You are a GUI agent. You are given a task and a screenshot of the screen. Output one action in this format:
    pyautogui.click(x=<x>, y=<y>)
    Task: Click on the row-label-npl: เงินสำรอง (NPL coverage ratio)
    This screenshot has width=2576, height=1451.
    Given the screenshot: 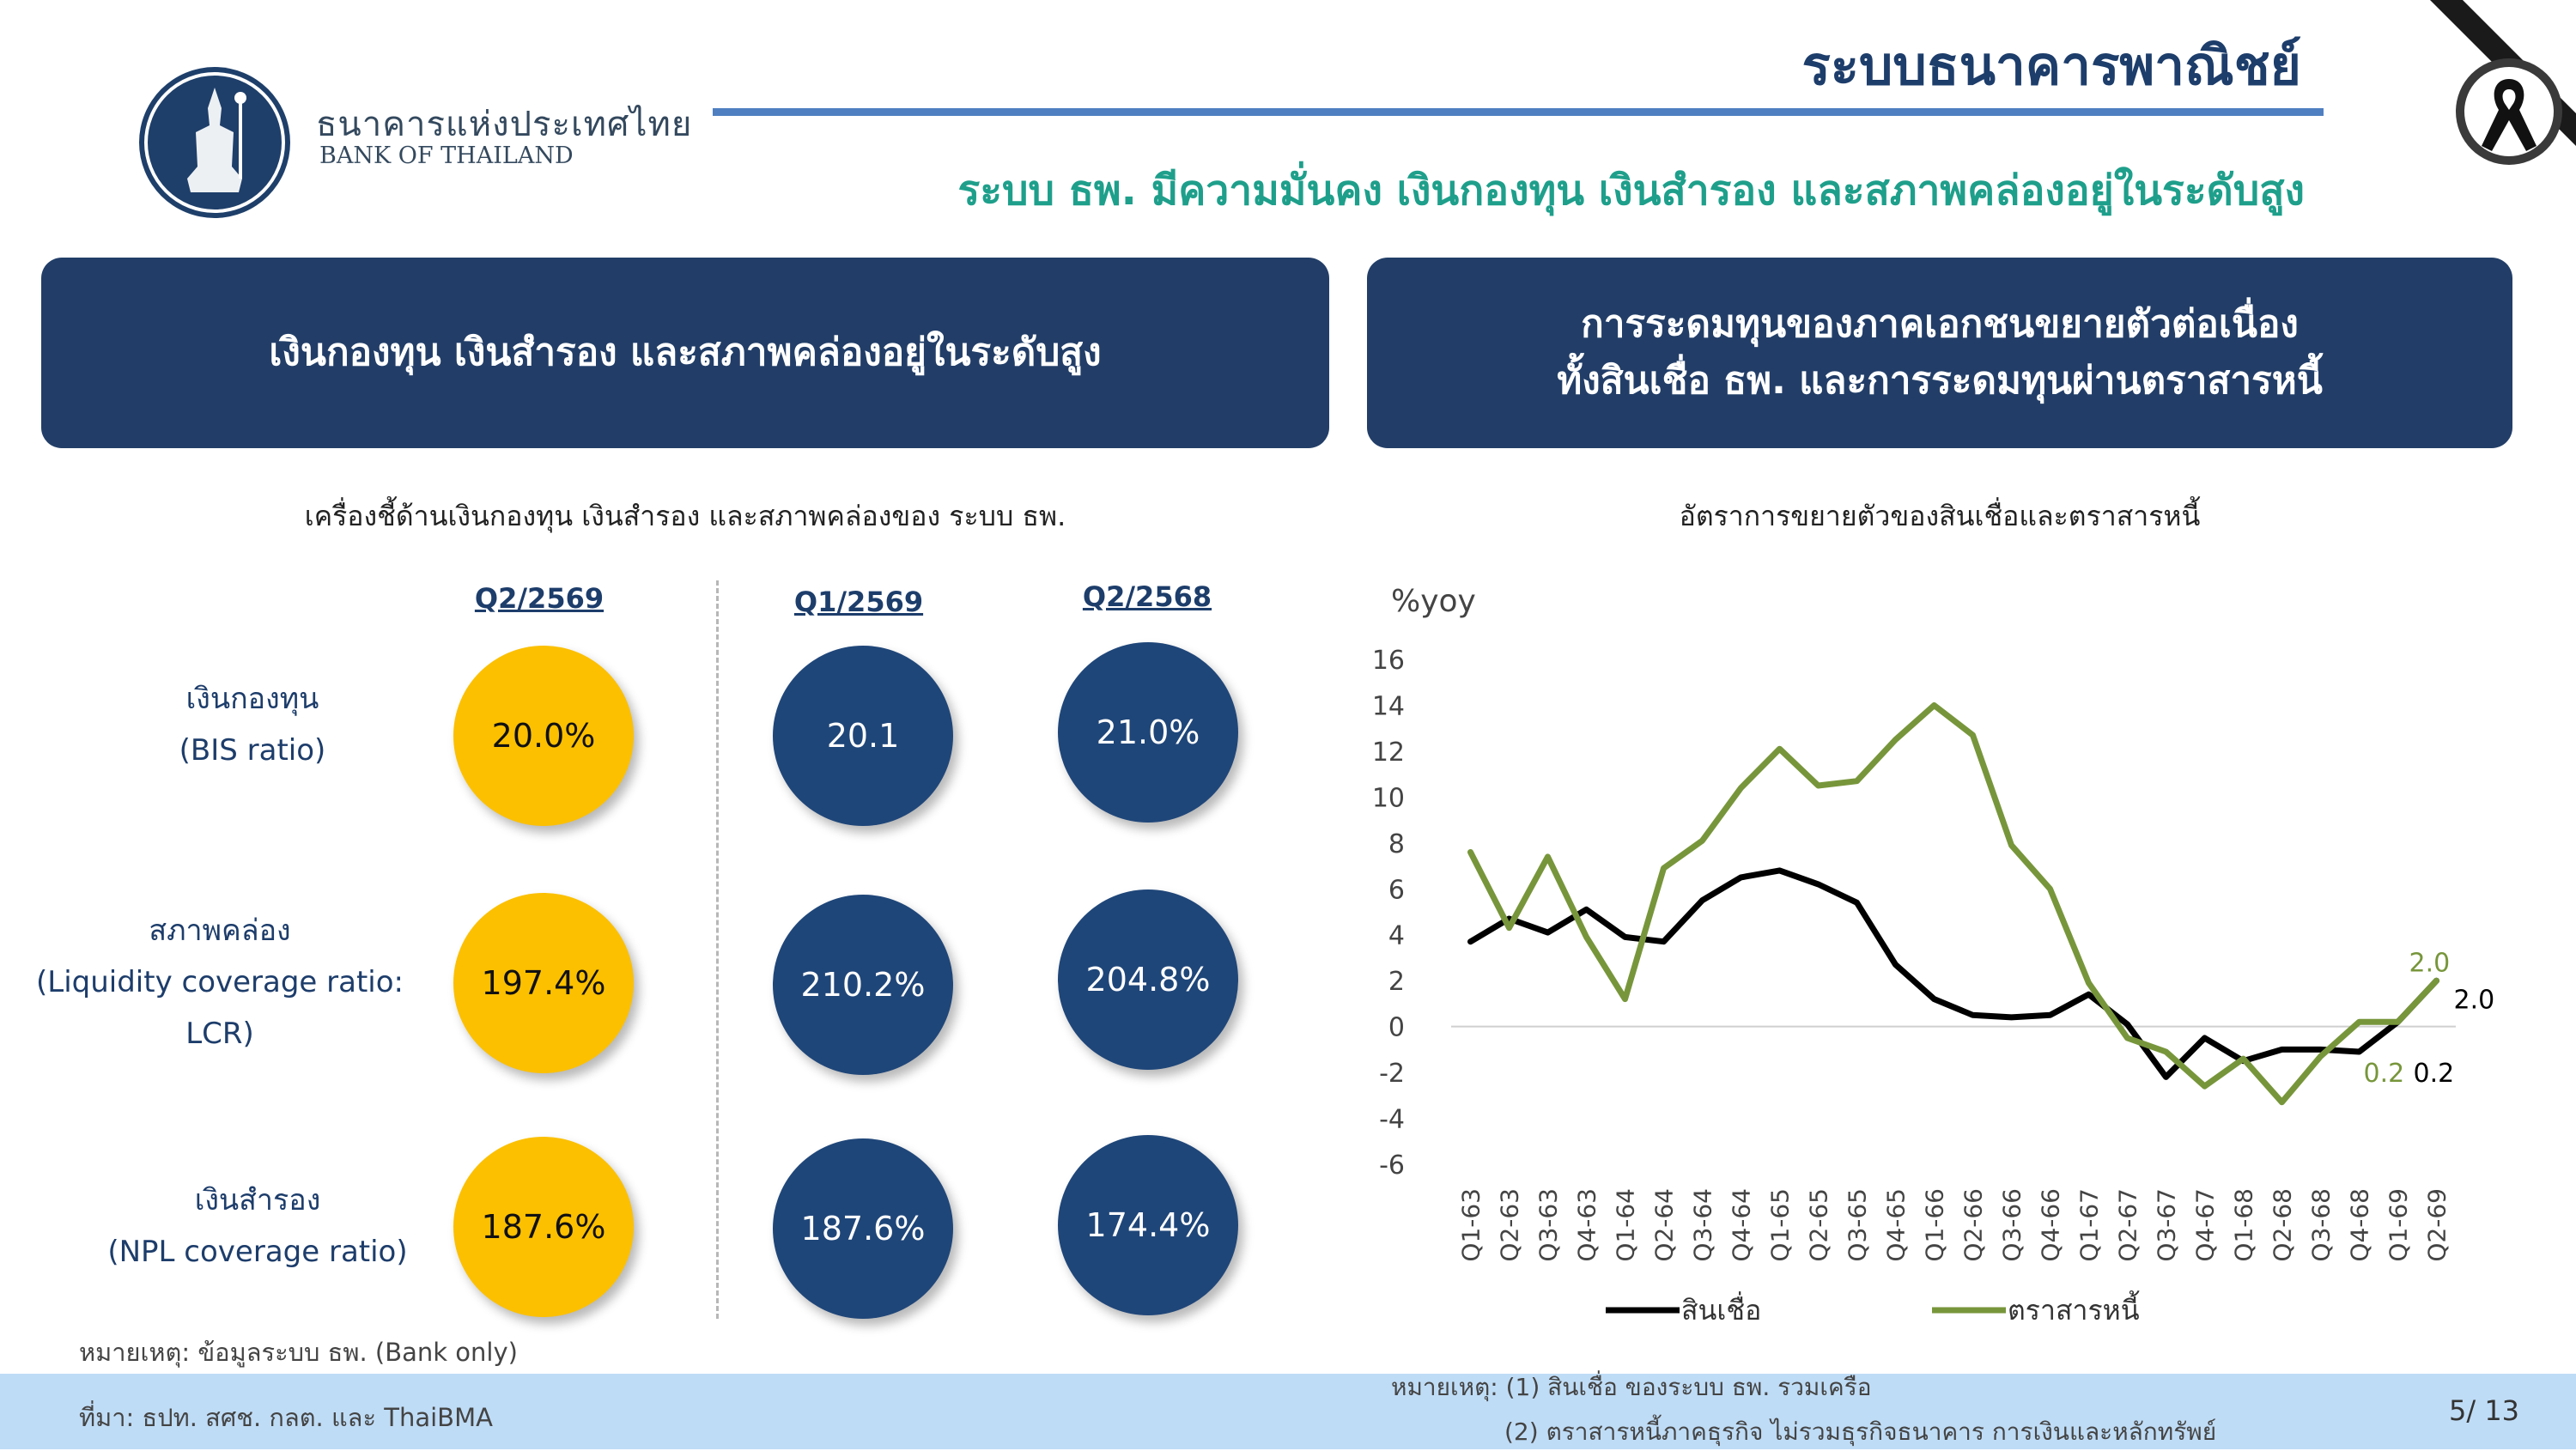 What is the action you would take?
    pyautogui.click(x=258, y=1227)
    